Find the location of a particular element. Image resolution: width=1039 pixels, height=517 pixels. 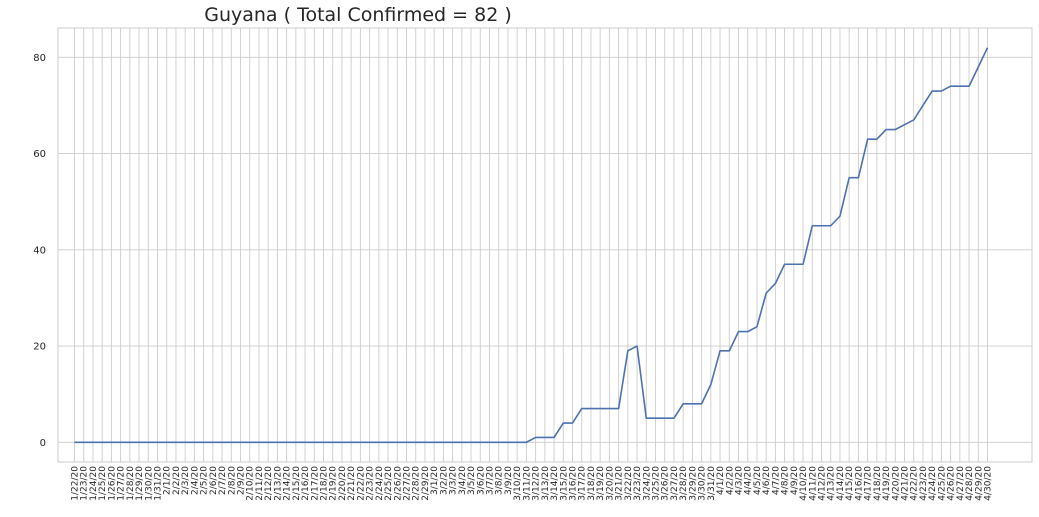

x-tick-label: 2/1/20 is located at coordinates (168, 480).